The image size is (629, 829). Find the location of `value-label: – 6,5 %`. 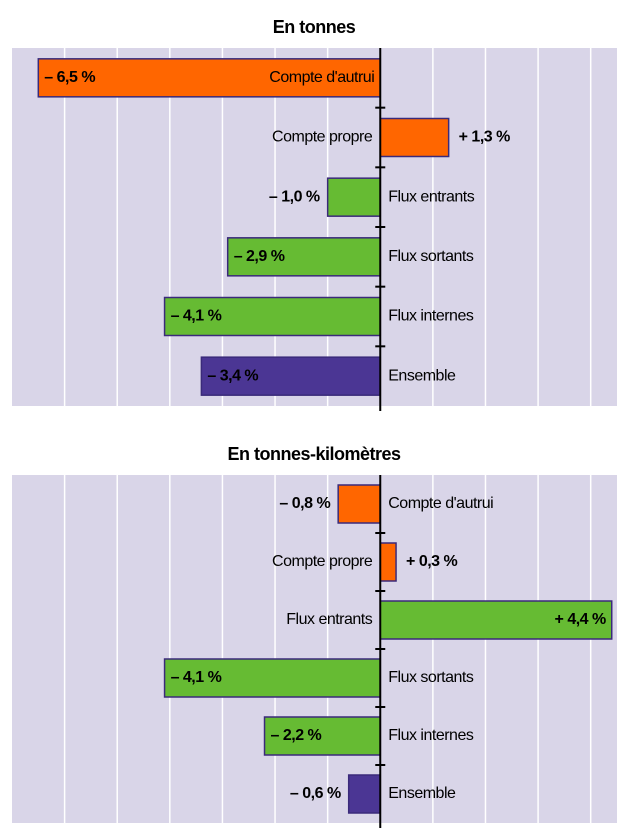

value-label: – 6,5 % is located at coordinates (69, 77).